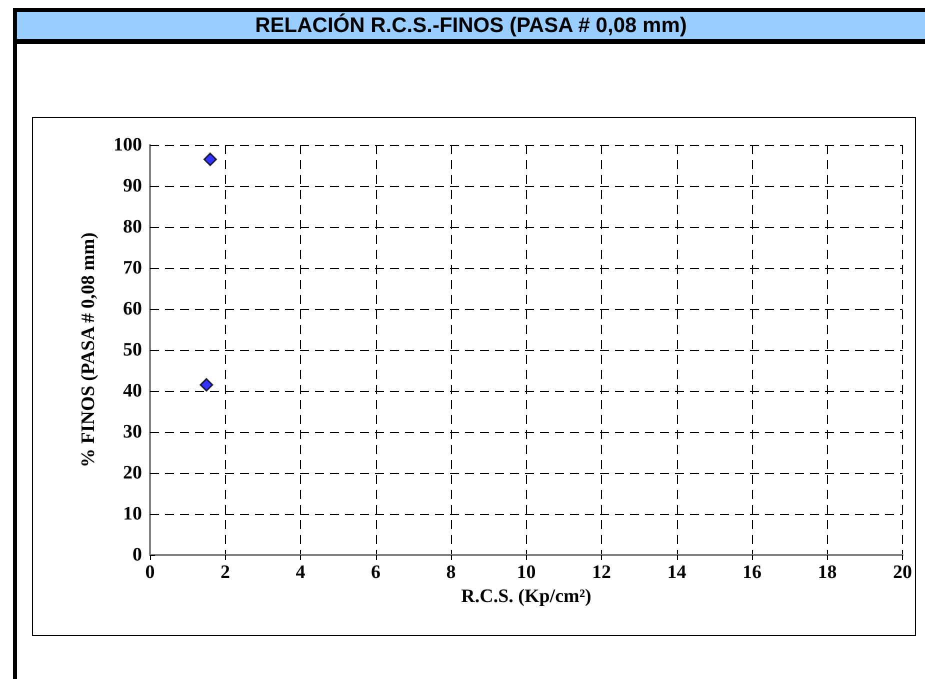  Describe the element at coordinates (451, 572) in the screenshot. I see `x-tick-label: 8` at that location.